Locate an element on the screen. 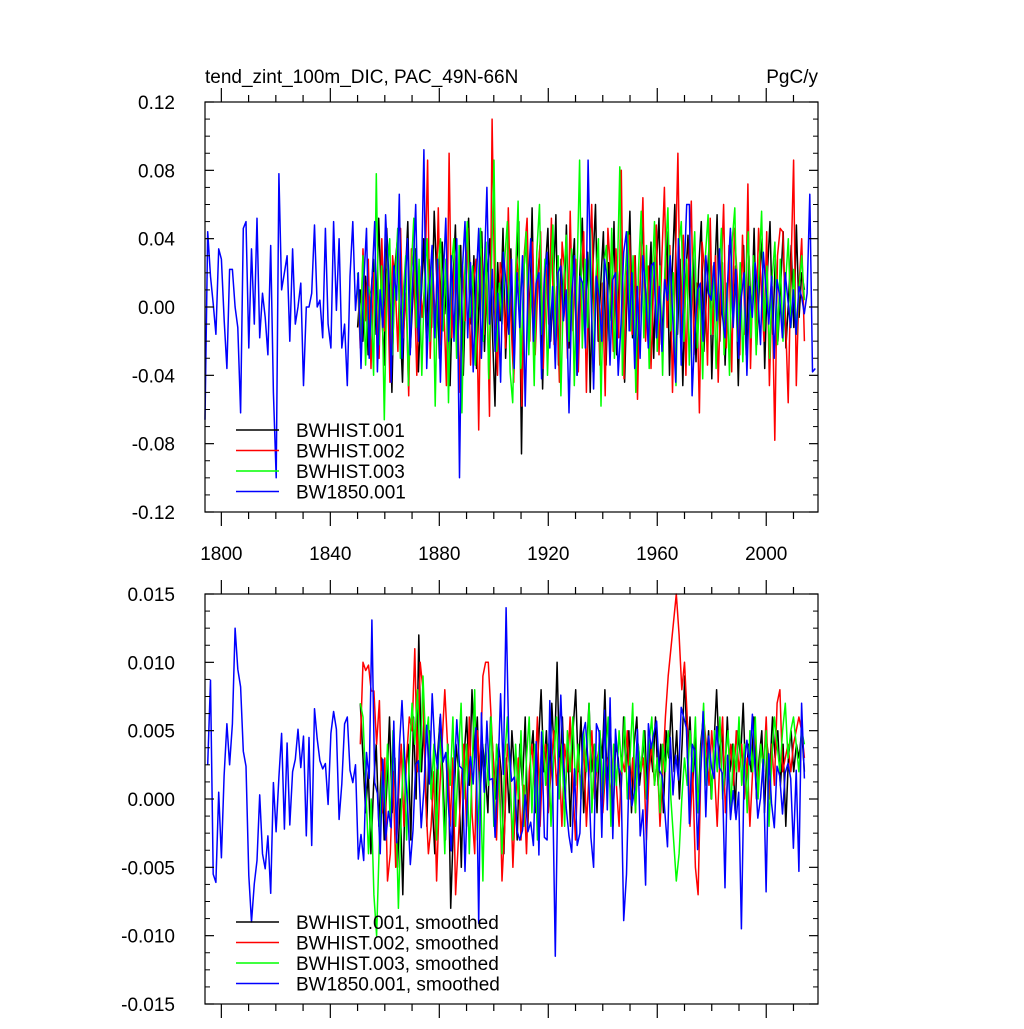 This screenshot has width=1024, height=1029. legend-label-2: BWHIST.002, smoothed is located at coordinates (397, 944).